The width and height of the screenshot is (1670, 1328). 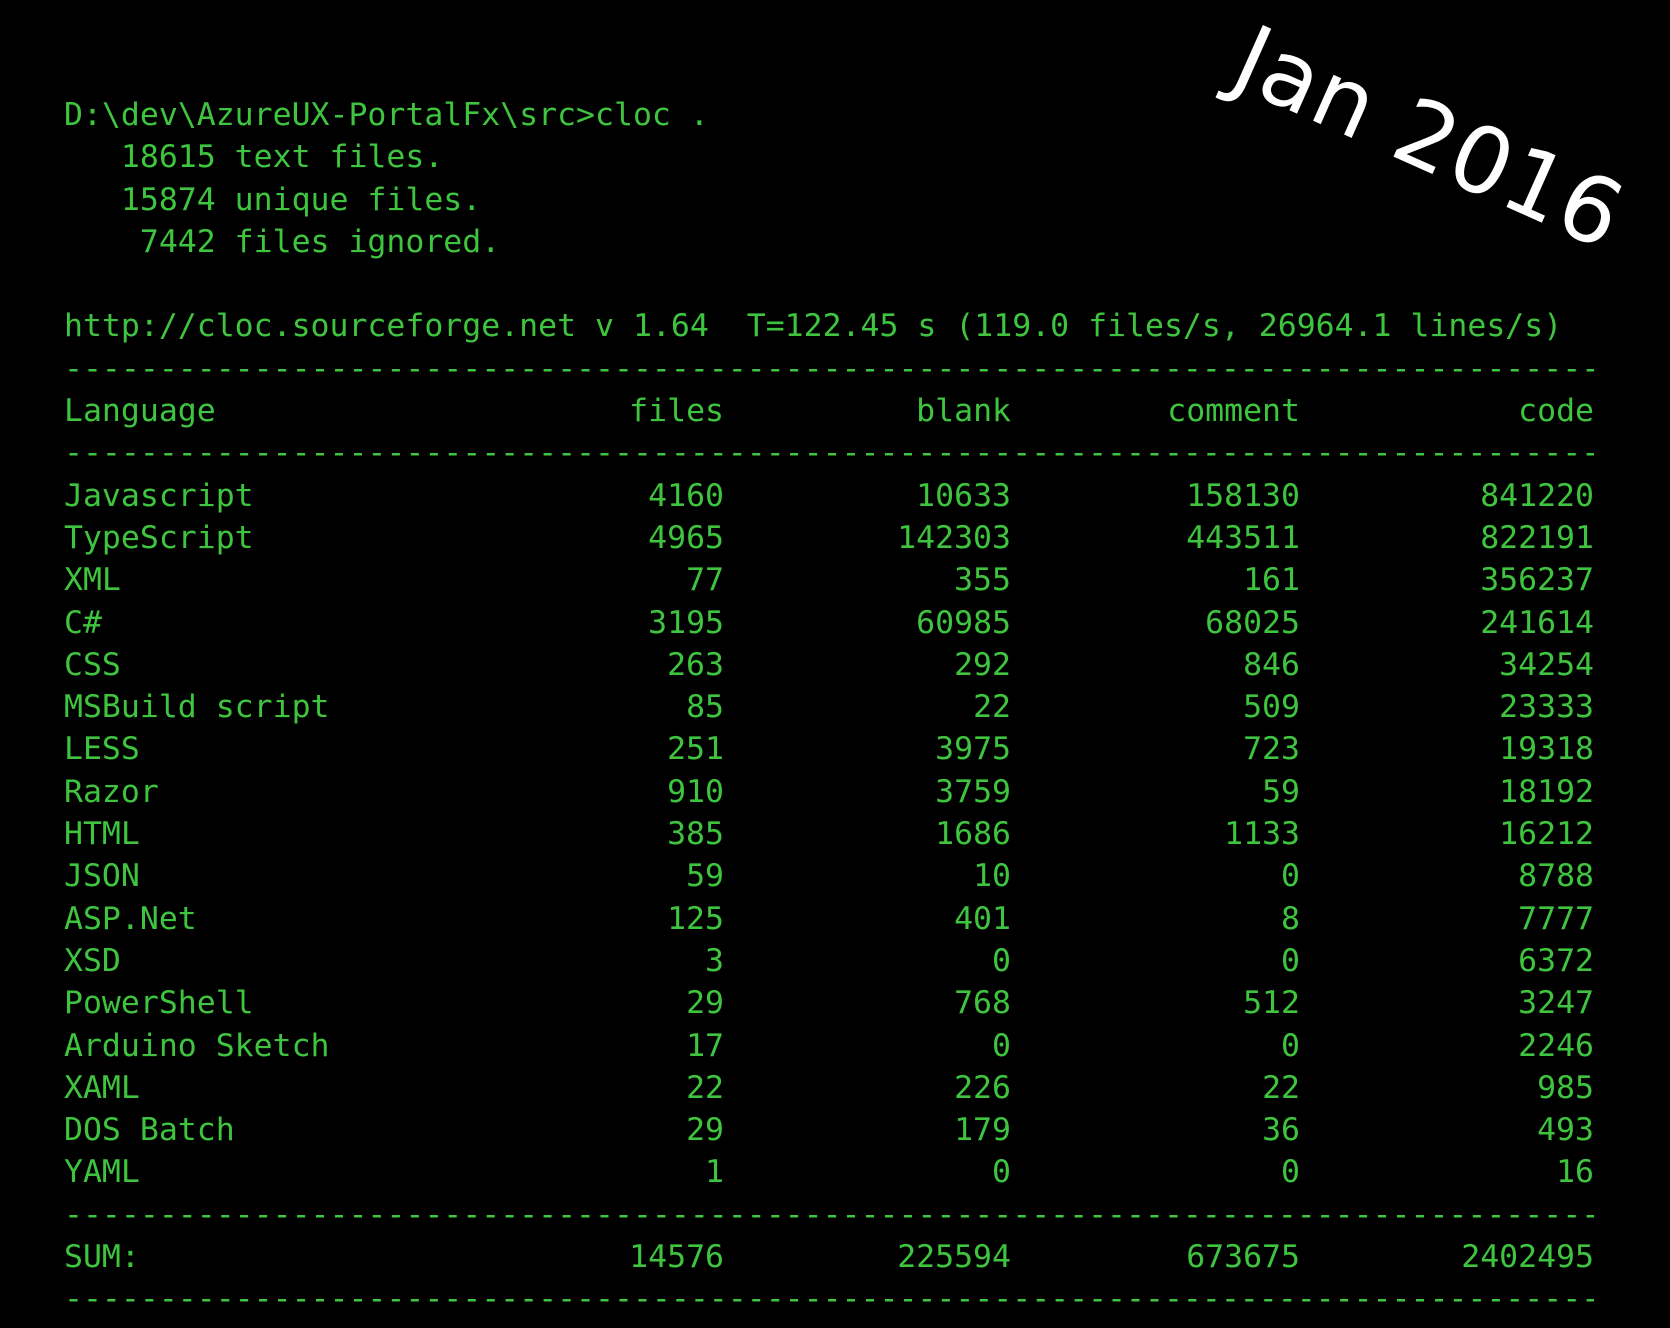 What do you see at coordinates (954, 1257) in the screenshot?
I see `sum-blank: 225594` at bounding box center [954, 1257].